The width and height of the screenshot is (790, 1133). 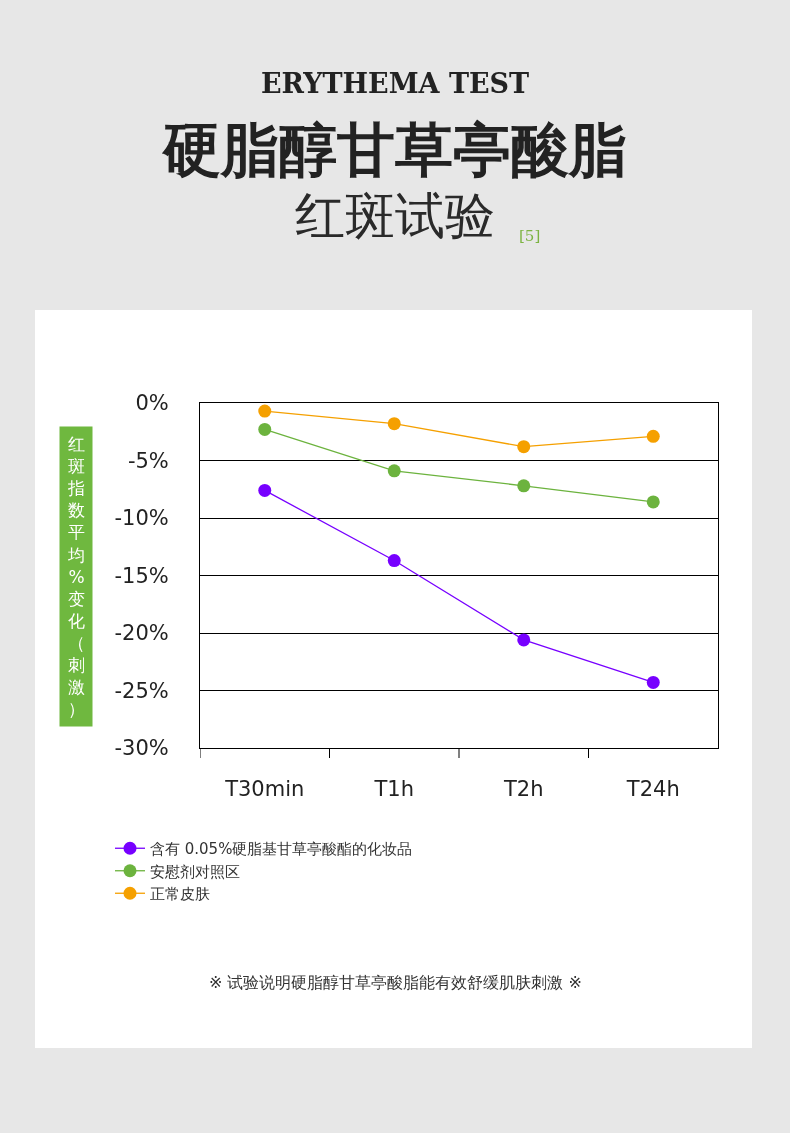 What do you see at coordinates (530, 236) in the screenshot?
I see `text: [5]` at bounding box center [530, 236].